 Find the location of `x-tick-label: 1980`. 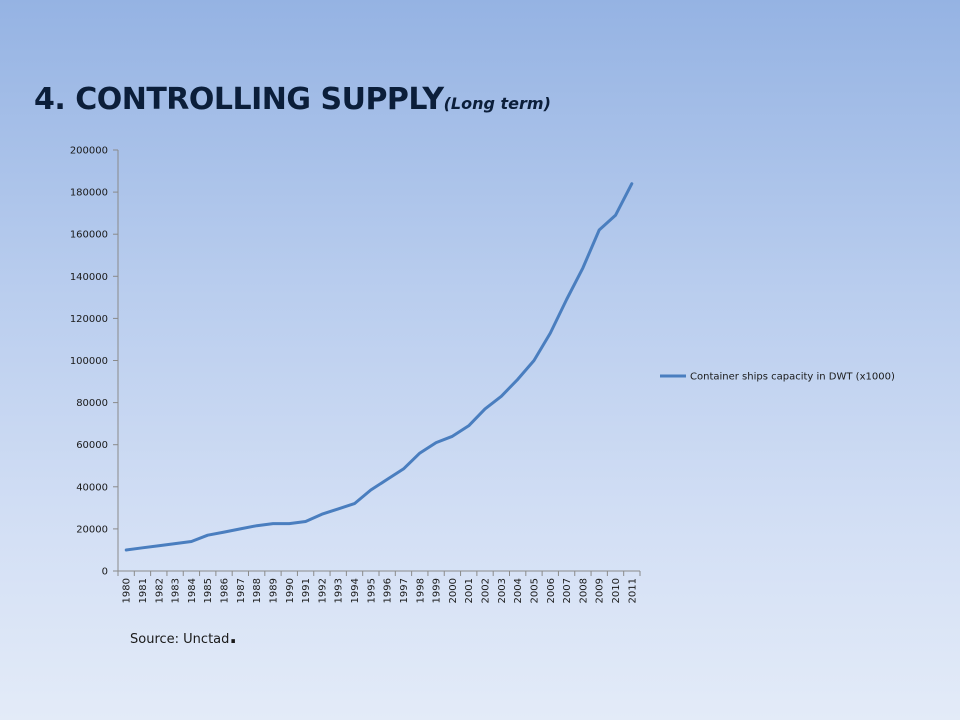

x-tick-label: 1980 is located at coordinates (127, 590).